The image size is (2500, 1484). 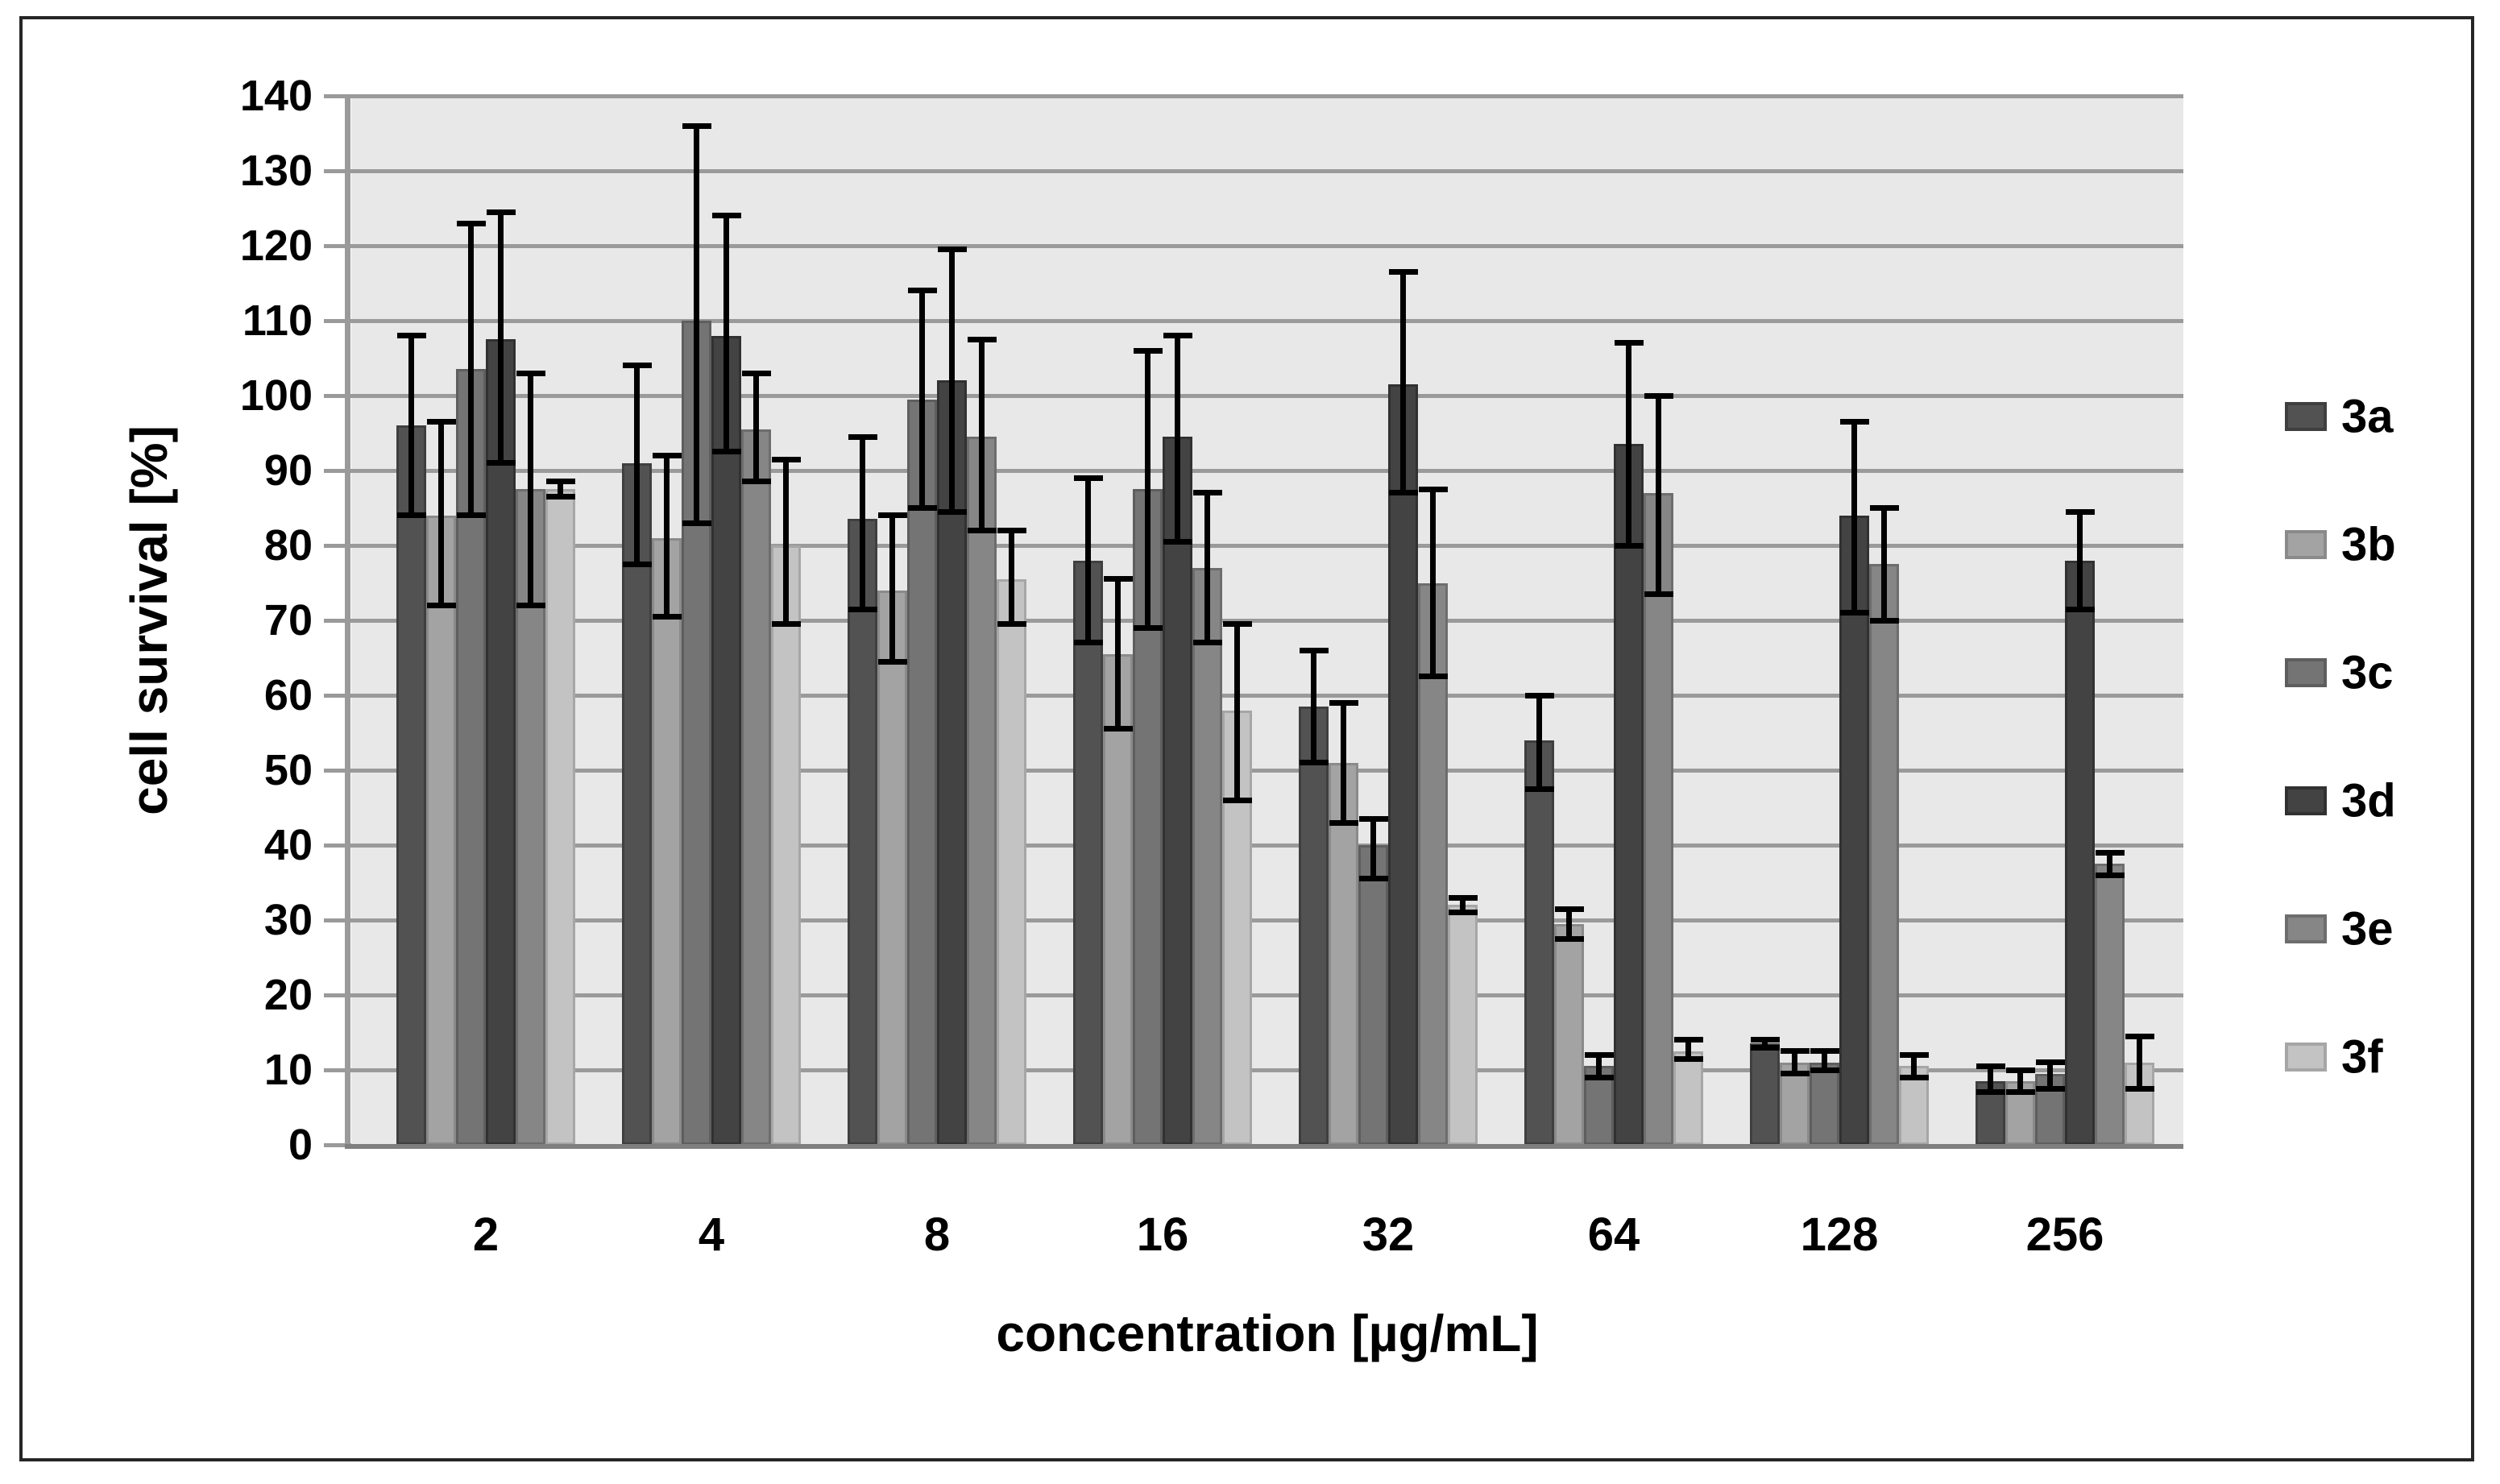 What do you see at coordinates (301, 1145) in the screenshot?
I see `y-tick-label-0: 0` at bounding box center [301, 1145].